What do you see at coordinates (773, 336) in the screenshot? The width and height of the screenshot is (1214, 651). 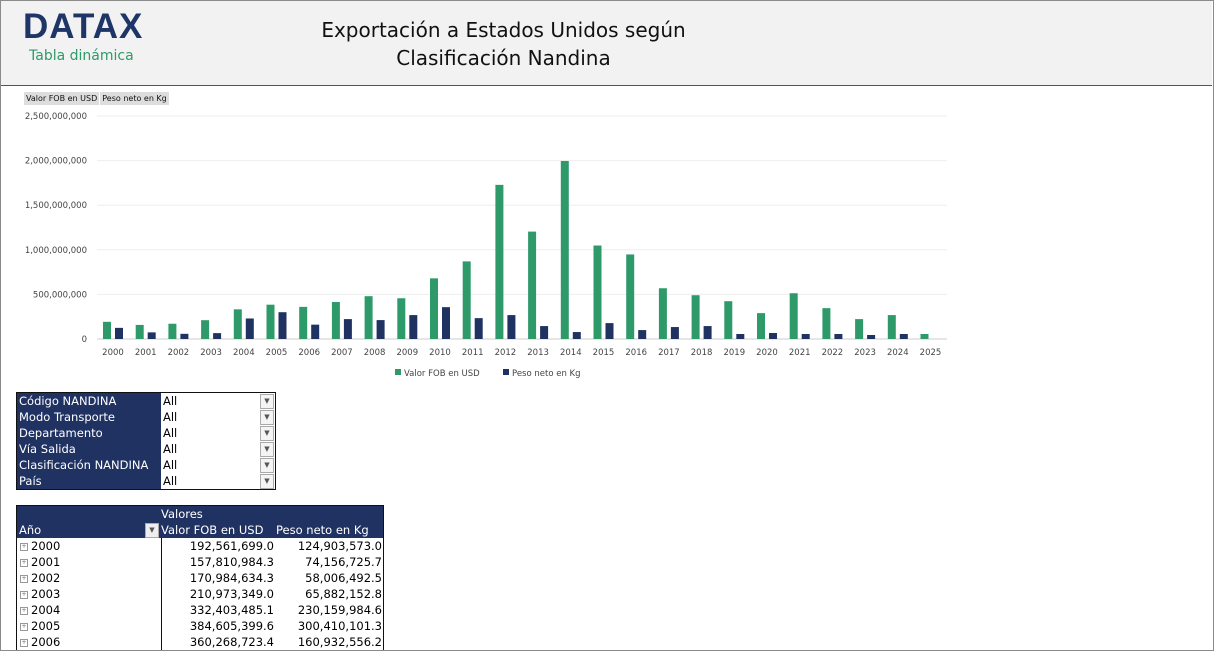 I see `bar-peso-2020` at bounding box center [773, 336].